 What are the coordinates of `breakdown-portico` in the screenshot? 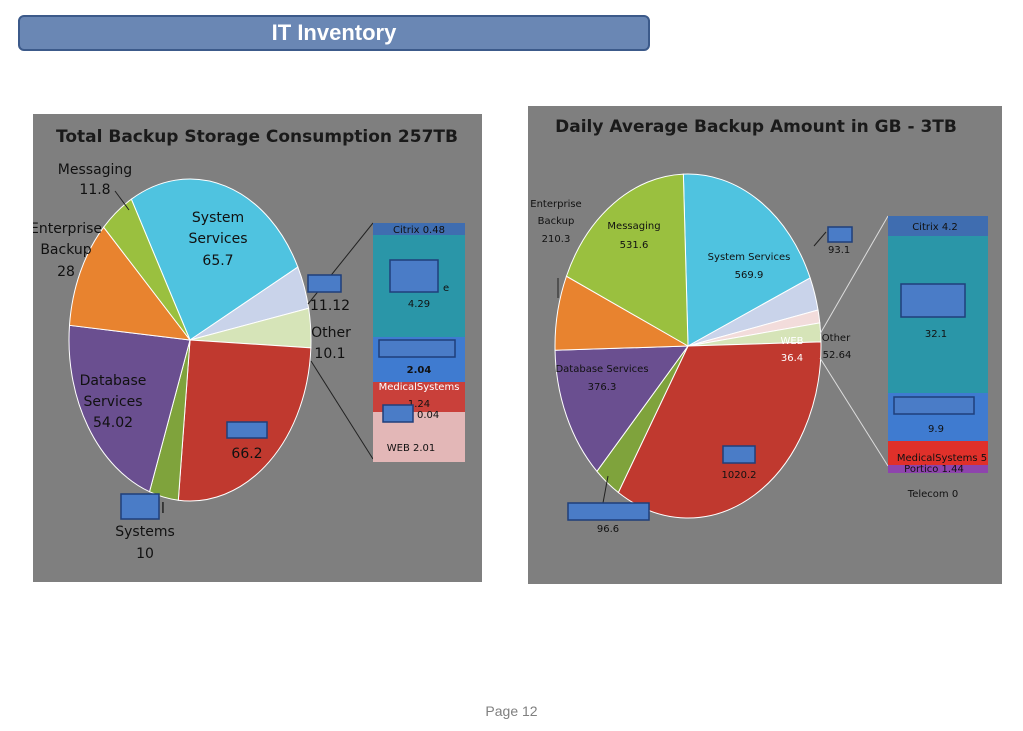 It's located at (938, 469).